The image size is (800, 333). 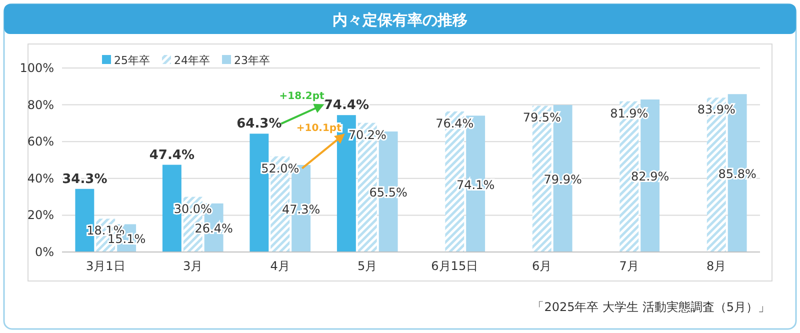 I want to click on y-tick-label: 20%, so click(x=40, y=215).